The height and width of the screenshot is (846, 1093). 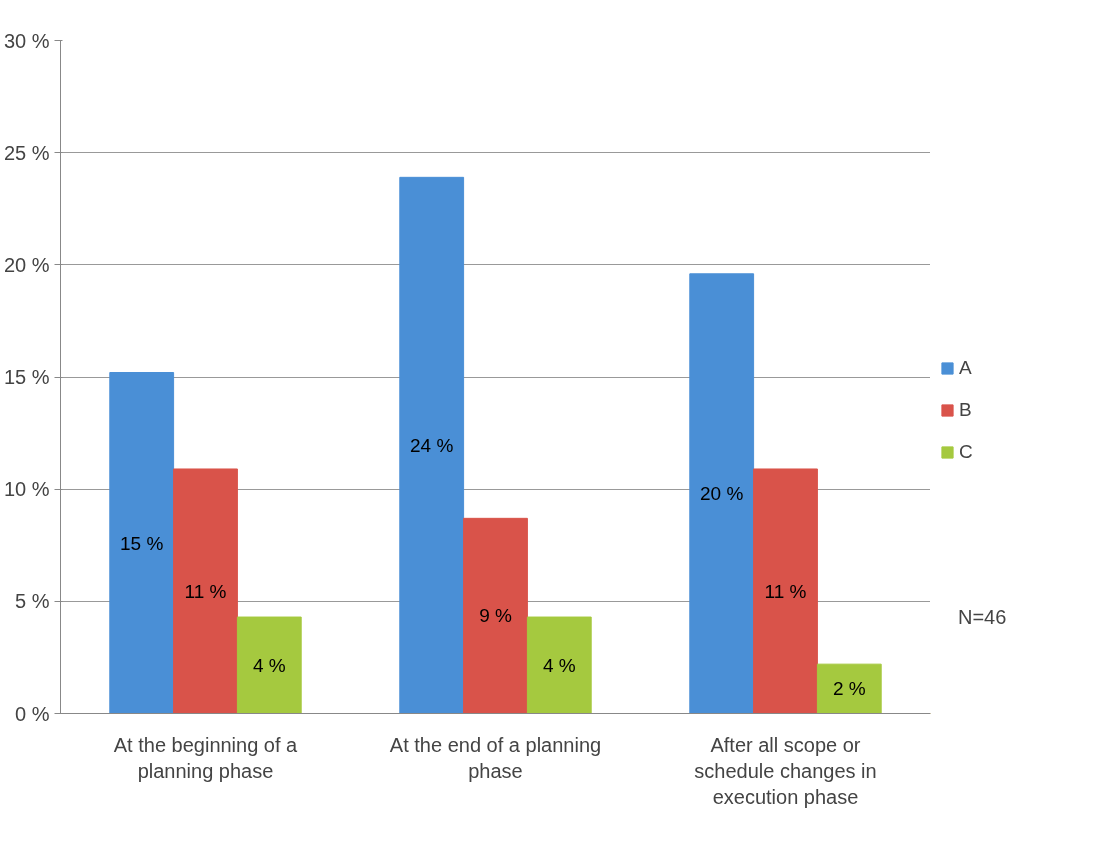 I want to click on data-label: 20 %, so click(x=722, y=494).